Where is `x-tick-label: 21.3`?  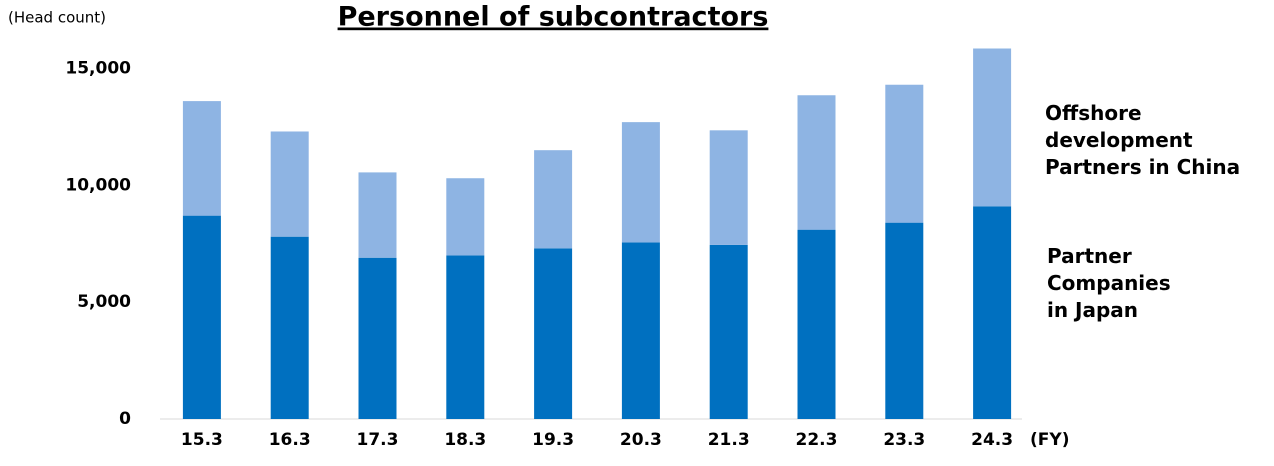
x-tick-label: 21.3 is located at coordinates (729, 440).